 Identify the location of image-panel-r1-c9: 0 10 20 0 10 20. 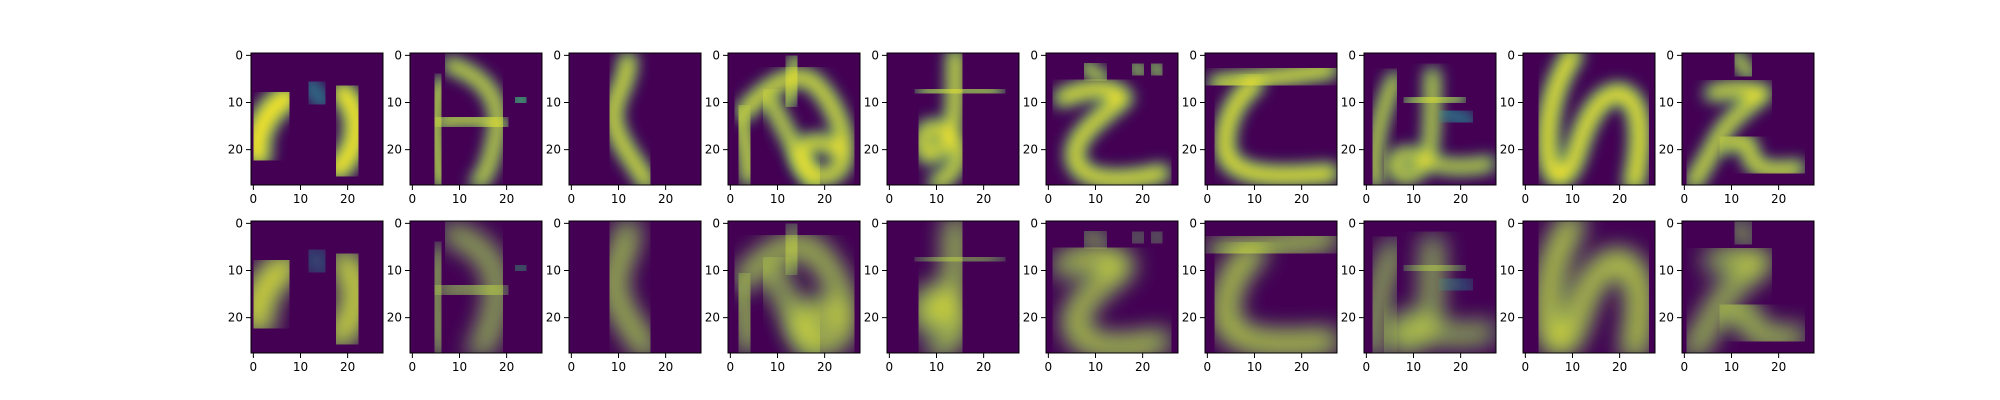
(1737, 295).